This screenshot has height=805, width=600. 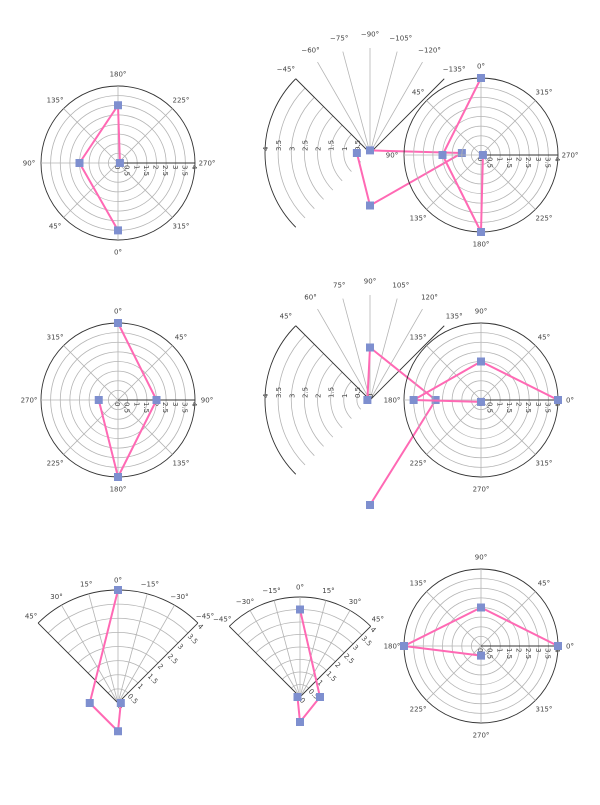 What do you see at coordinates (280, 153) in the screenshot?
I see `polar-frame` at bounding box center [280, 153].